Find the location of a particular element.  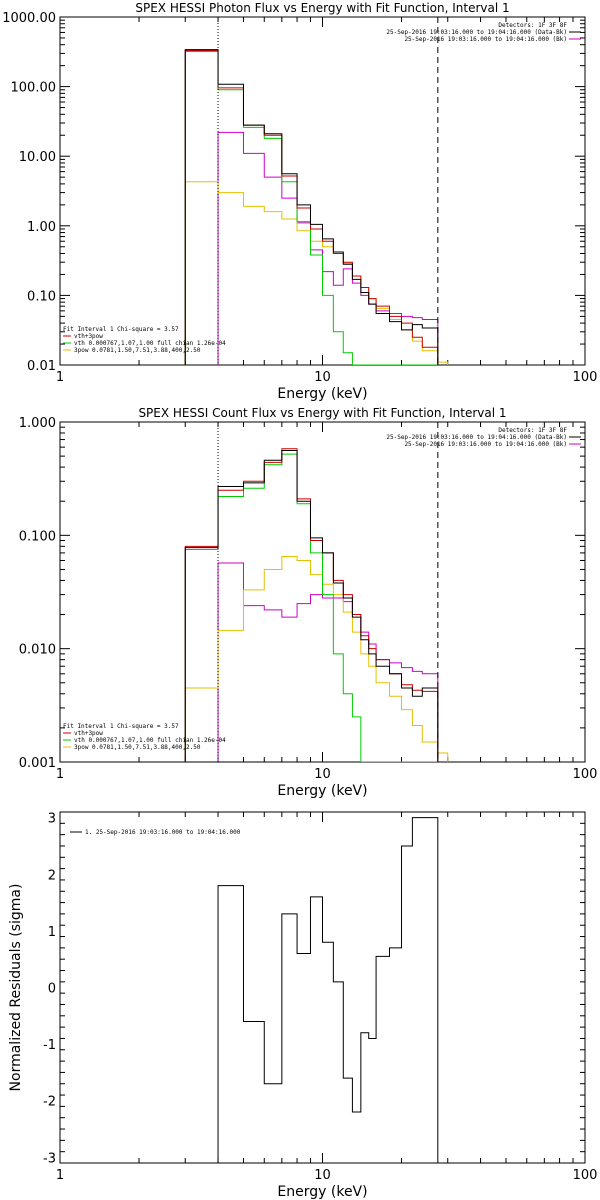

chart2-fit-legend-text: 3pow 0.0781,1.50,7.51,3.88,400,2.50 is located at coordinates (137, 747).